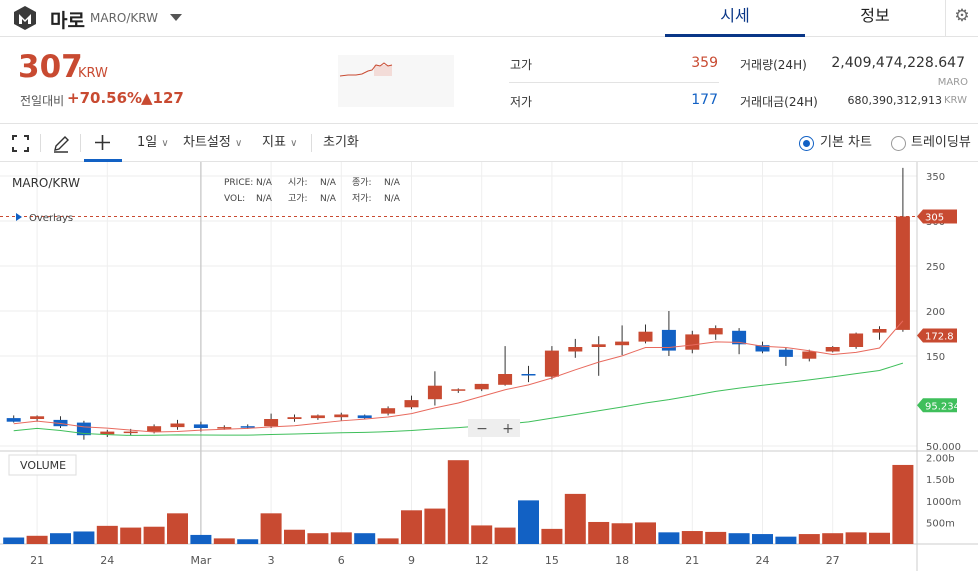 The height and width of the screenshot is (571, 978). Describe the element at coordinates (328, 183) in the screenshot. I see `info-open-value: N/A` at that location.